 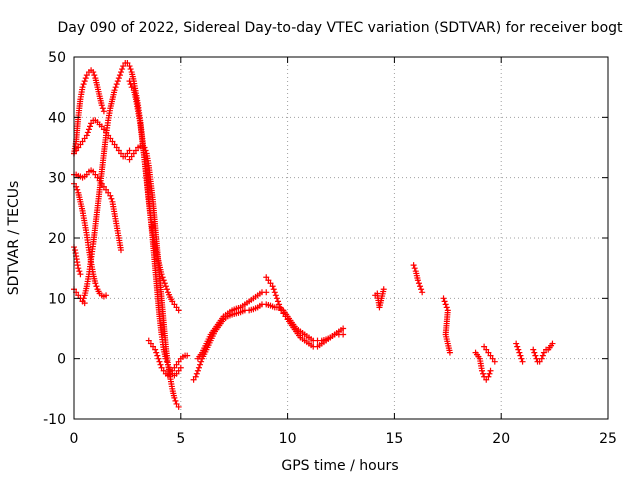 I want to click on series-arc-p, so click(x=418, y=279).